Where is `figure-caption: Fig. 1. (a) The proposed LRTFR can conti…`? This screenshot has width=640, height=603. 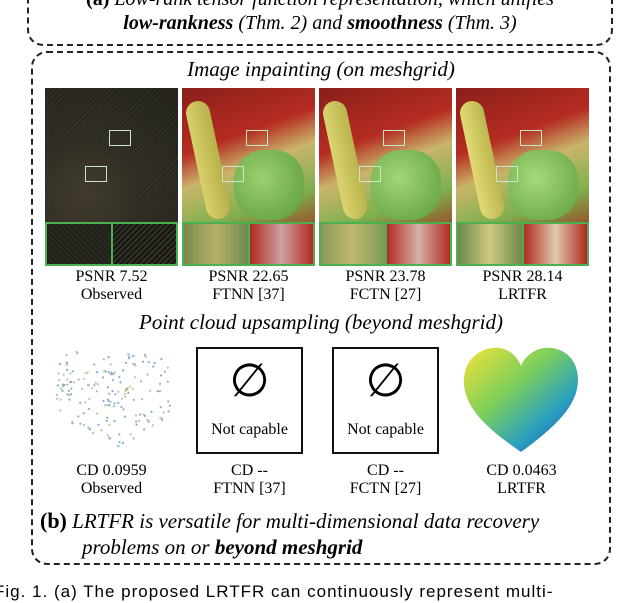 figure-caption: Fig. 1. (a) The proposed LRTFR can conti… is located at coordinates (277, 591).